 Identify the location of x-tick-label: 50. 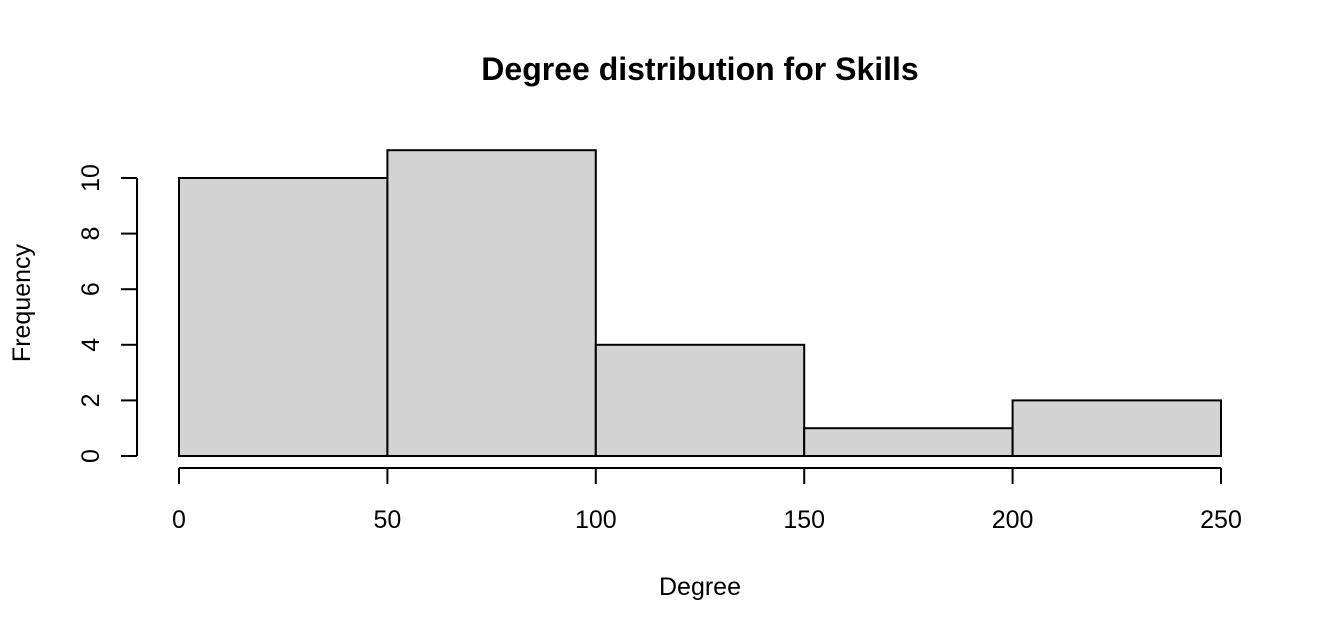
(387, 520).